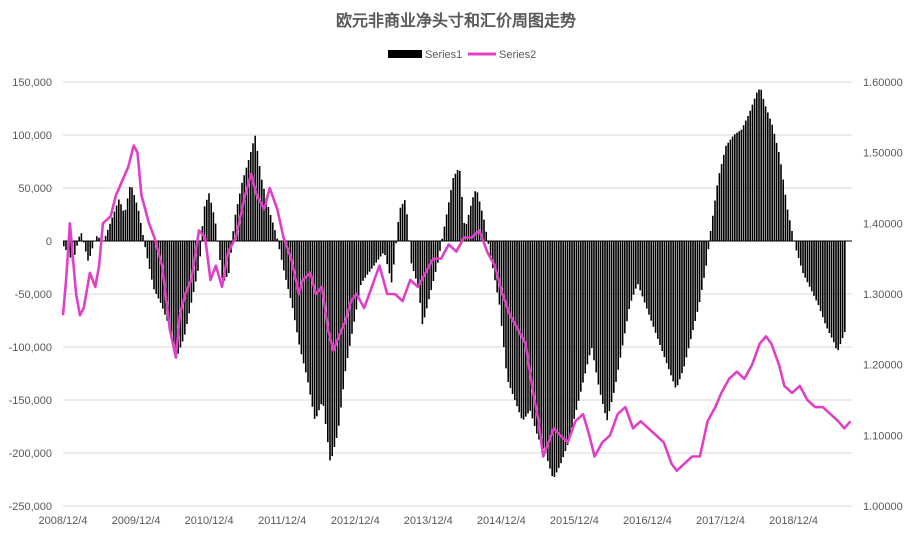  What do you see at coordinates (883, 507) in the screenshot?
I see `right-tick-label: 1.00000` at bounding box center [883, 507].